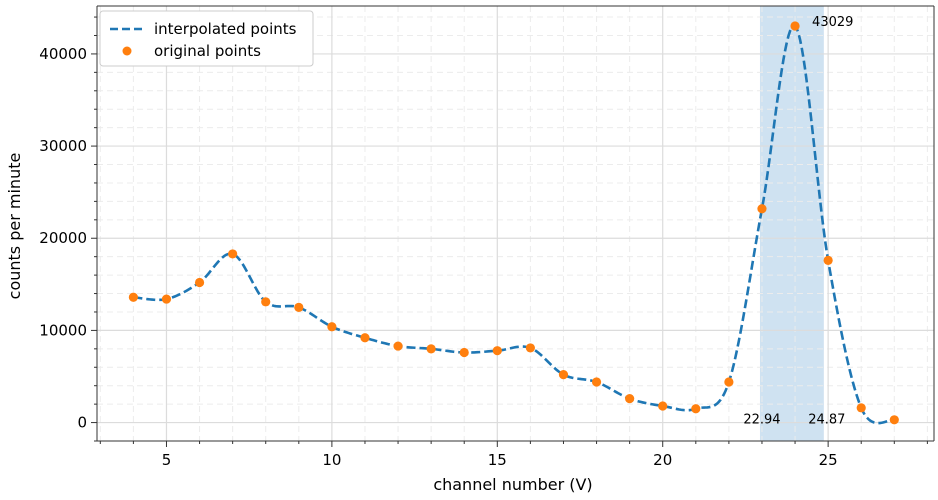  What do you see at coordinates (225, 29) in the screenshot?
I see `legend-label-interpolated: interpolated points` at bounding box center [225, 29].